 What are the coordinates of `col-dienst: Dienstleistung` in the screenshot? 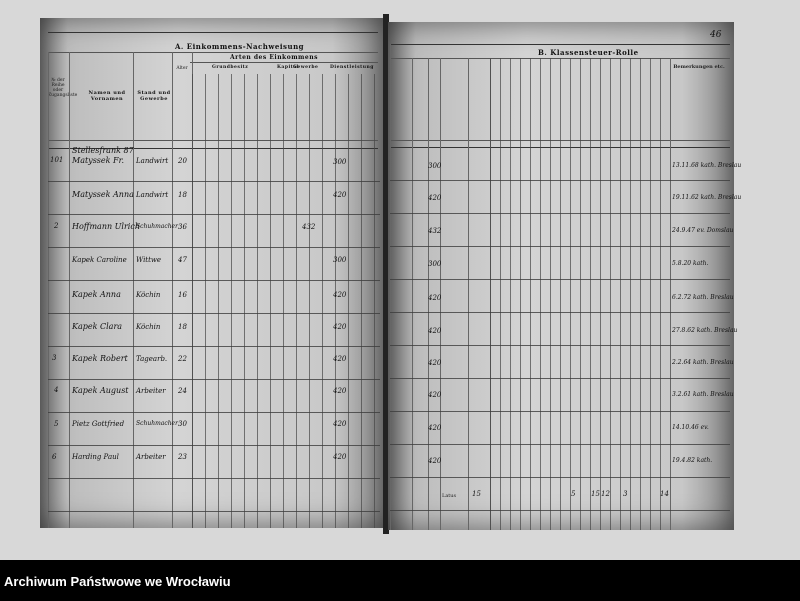 It's located at (352, 67).